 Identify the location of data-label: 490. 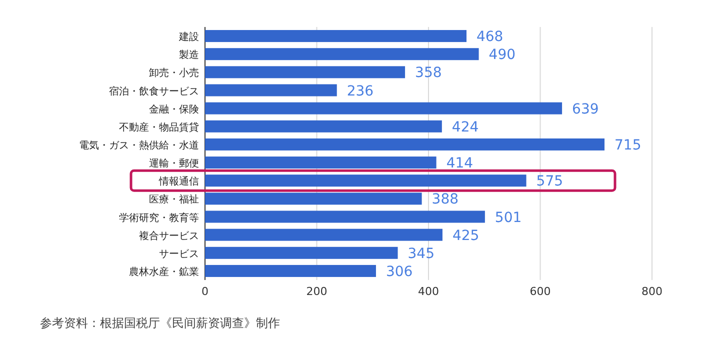
(502, 55).